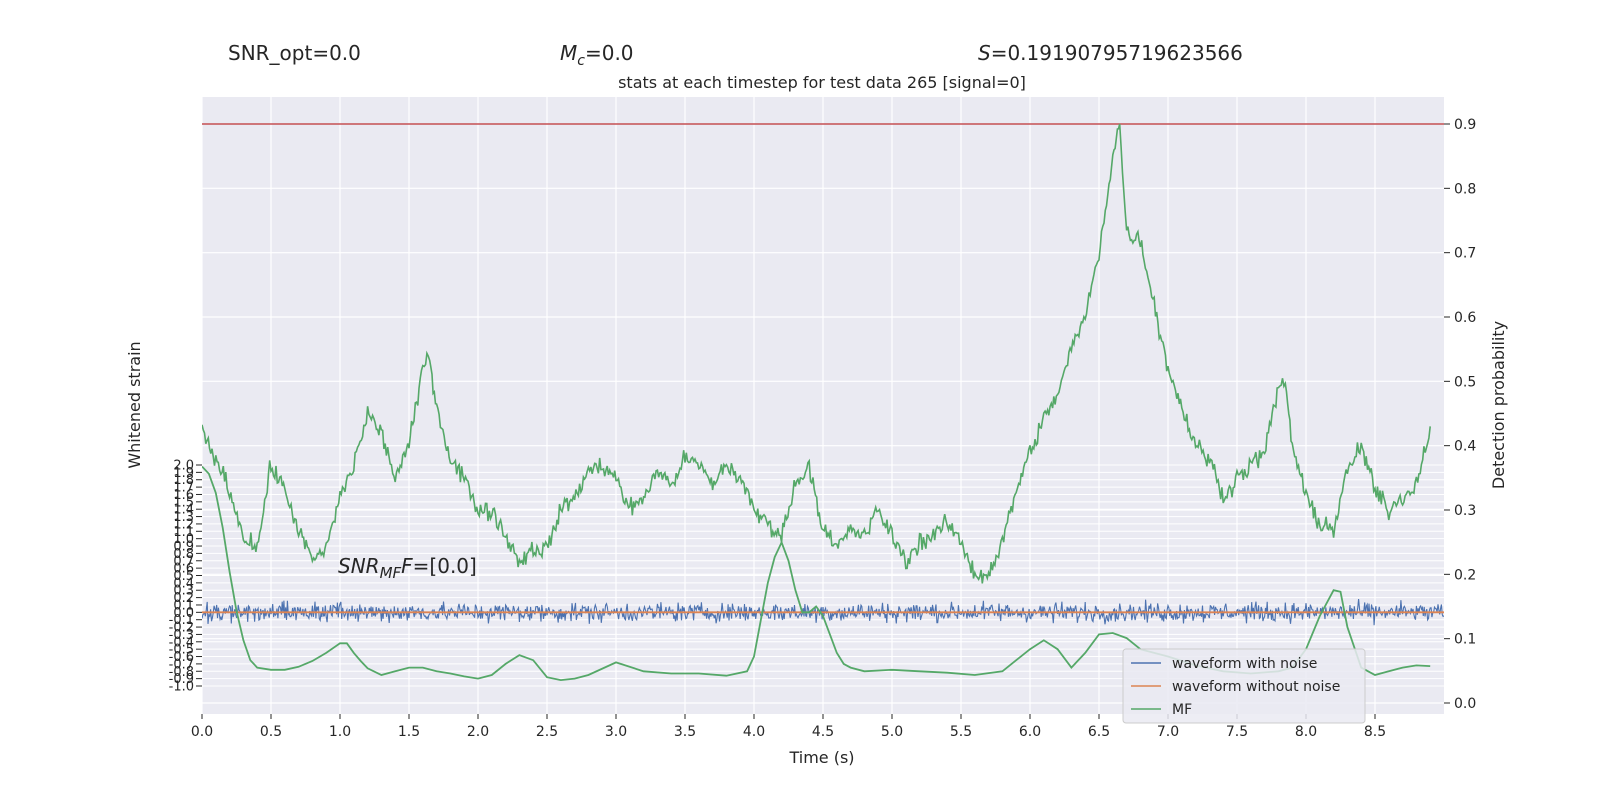 This screenshot has width=1600, height=800. Describe the element at coordinates (183, 547) in the screenshot. I see `left-tick-label: 0.9` at that location.